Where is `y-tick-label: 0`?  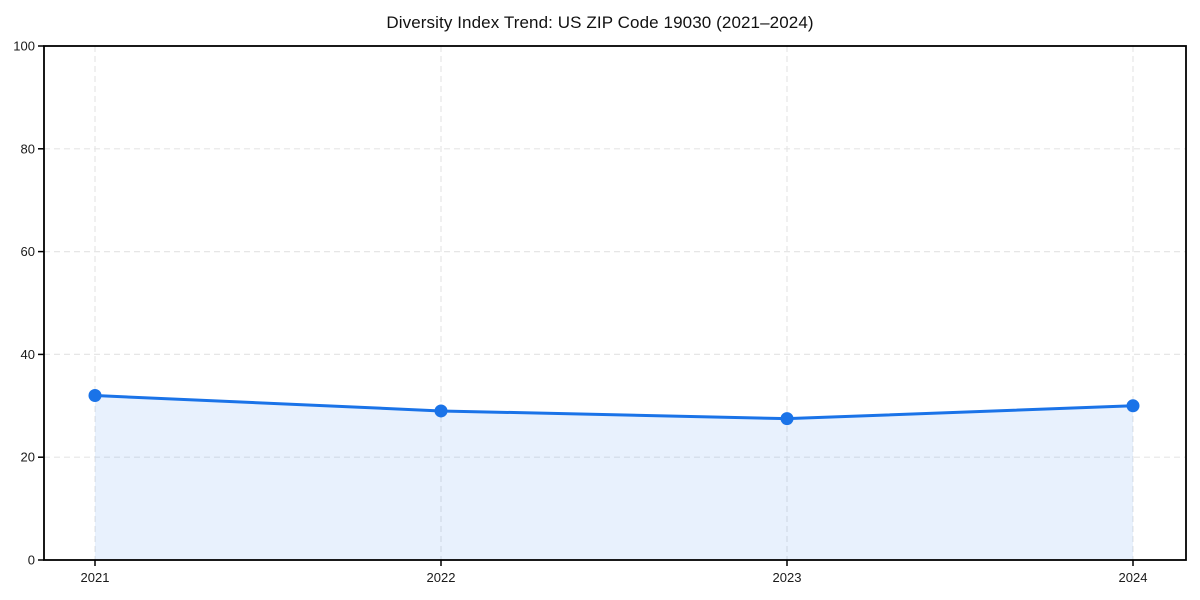 y-tick-label: 0 is located at coordinates (31, 560).